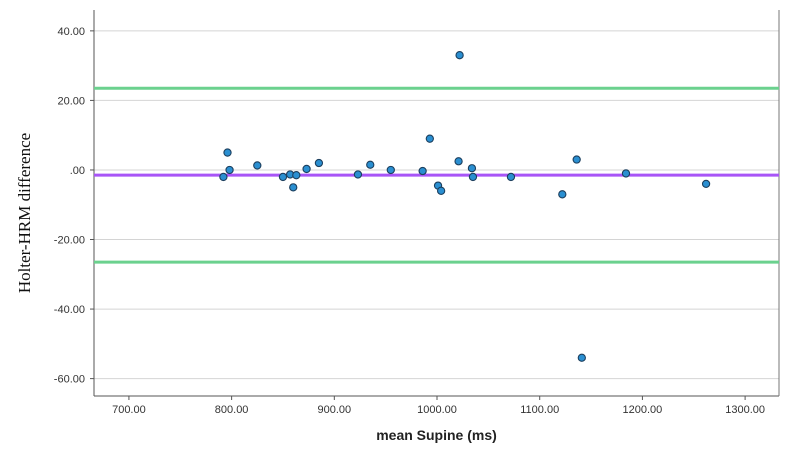 Image resolution: width=791 pixels, height=458 pixels. Describe the element at coordinates (71, 32) in the screenshot. I see `y-tick-label: 40.00` at that location.